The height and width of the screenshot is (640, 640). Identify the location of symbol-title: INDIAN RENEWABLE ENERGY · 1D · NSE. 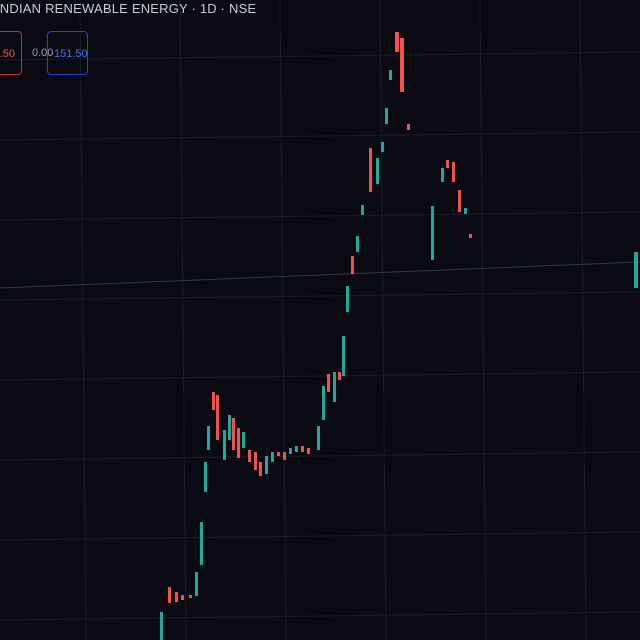
(128, 8).